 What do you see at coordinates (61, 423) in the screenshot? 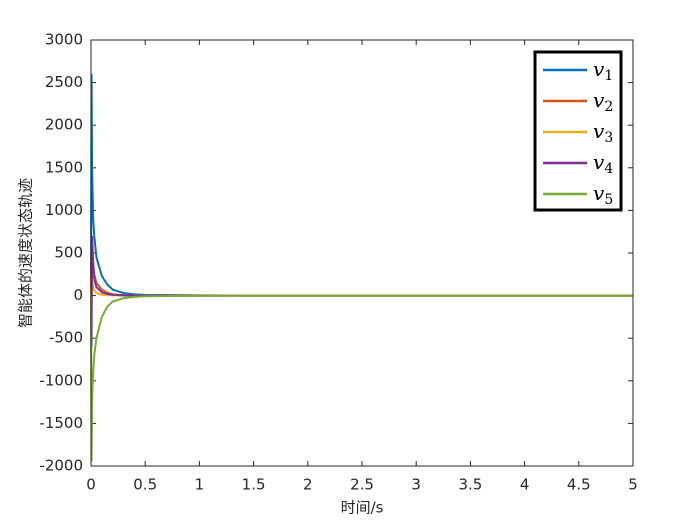
I see `y-tick-label: -1500` at bounding box center [61, 423].